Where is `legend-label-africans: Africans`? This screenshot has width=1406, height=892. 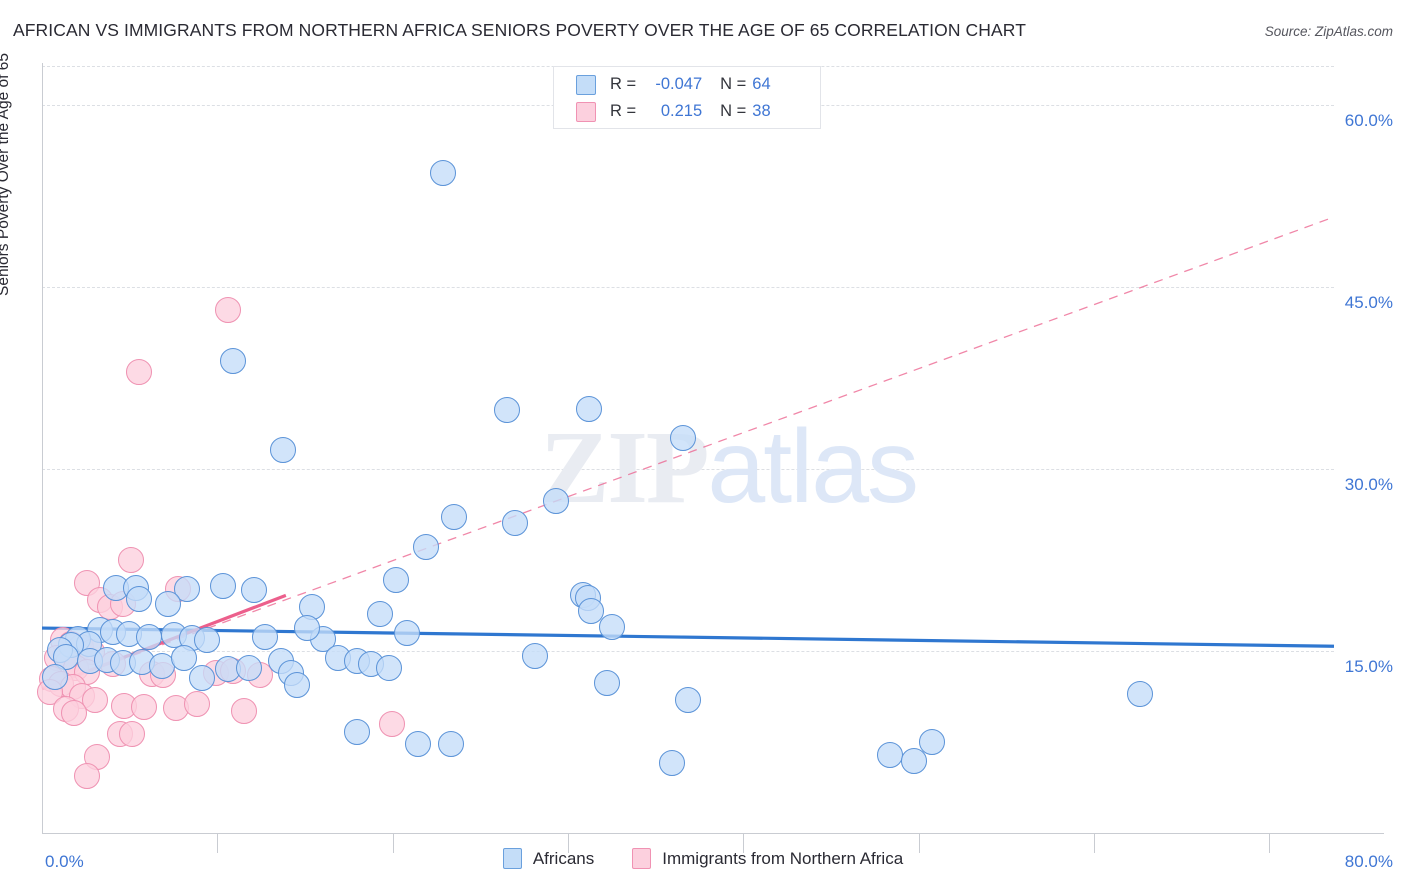
legend-label-africans: Africans is located at coordinates (563, 858).